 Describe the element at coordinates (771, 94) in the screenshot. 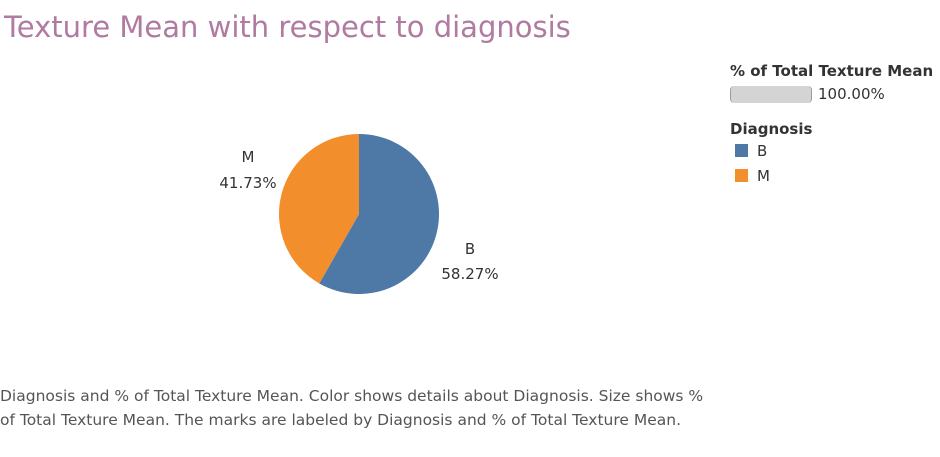

I see `size-legend-bar` at that location.